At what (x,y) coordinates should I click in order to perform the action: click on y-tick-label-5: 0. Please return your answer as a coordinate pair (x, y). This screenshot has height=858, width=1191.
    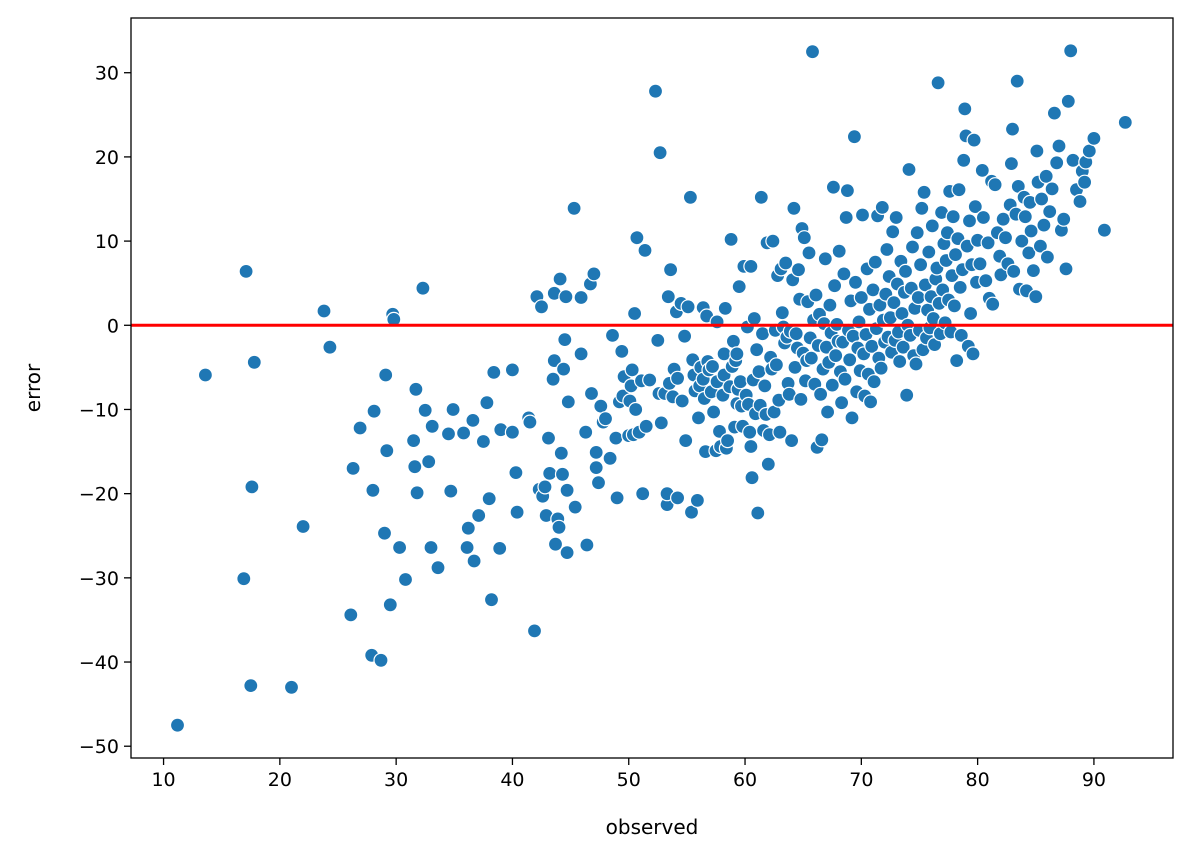
    Looking at the image, I should click on (113, 326).